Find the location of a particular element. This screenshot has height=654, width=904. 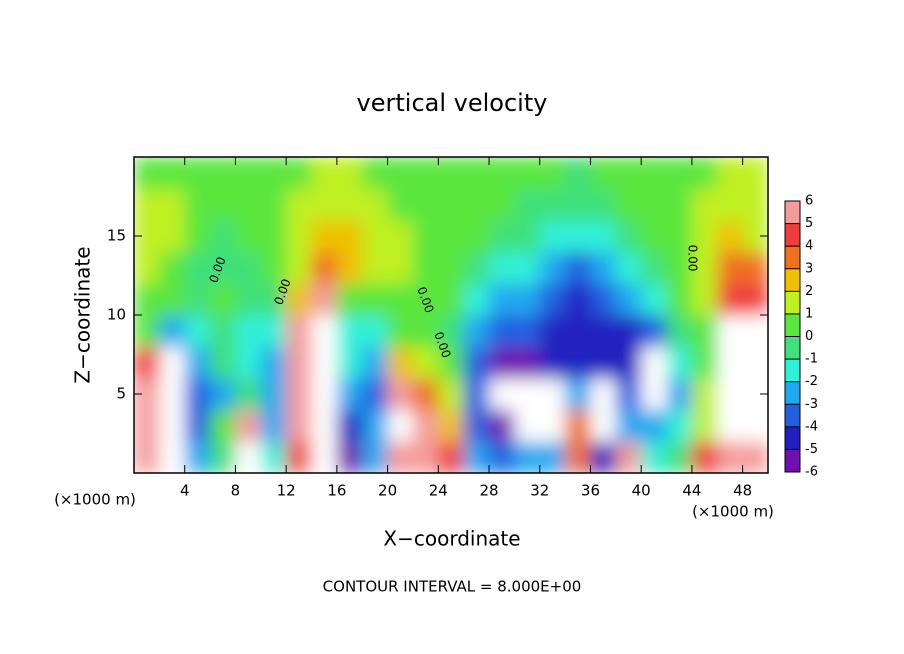

colorbar-tick-label: 2 is located at coordinates (809, 291).